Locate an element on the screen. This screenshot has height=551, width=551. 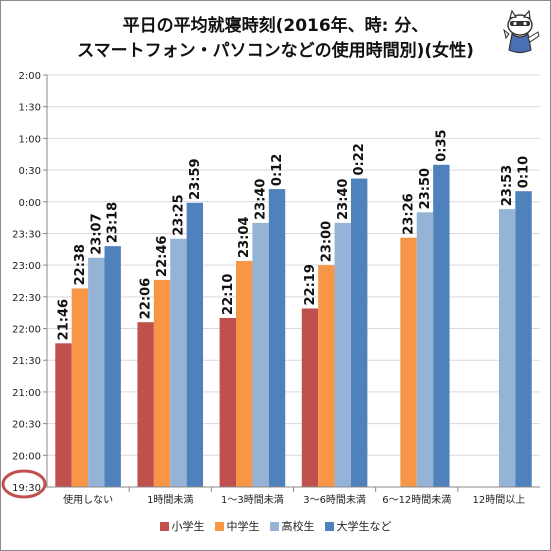
legend-label: 大学生など is located at coordinates (364, 526).